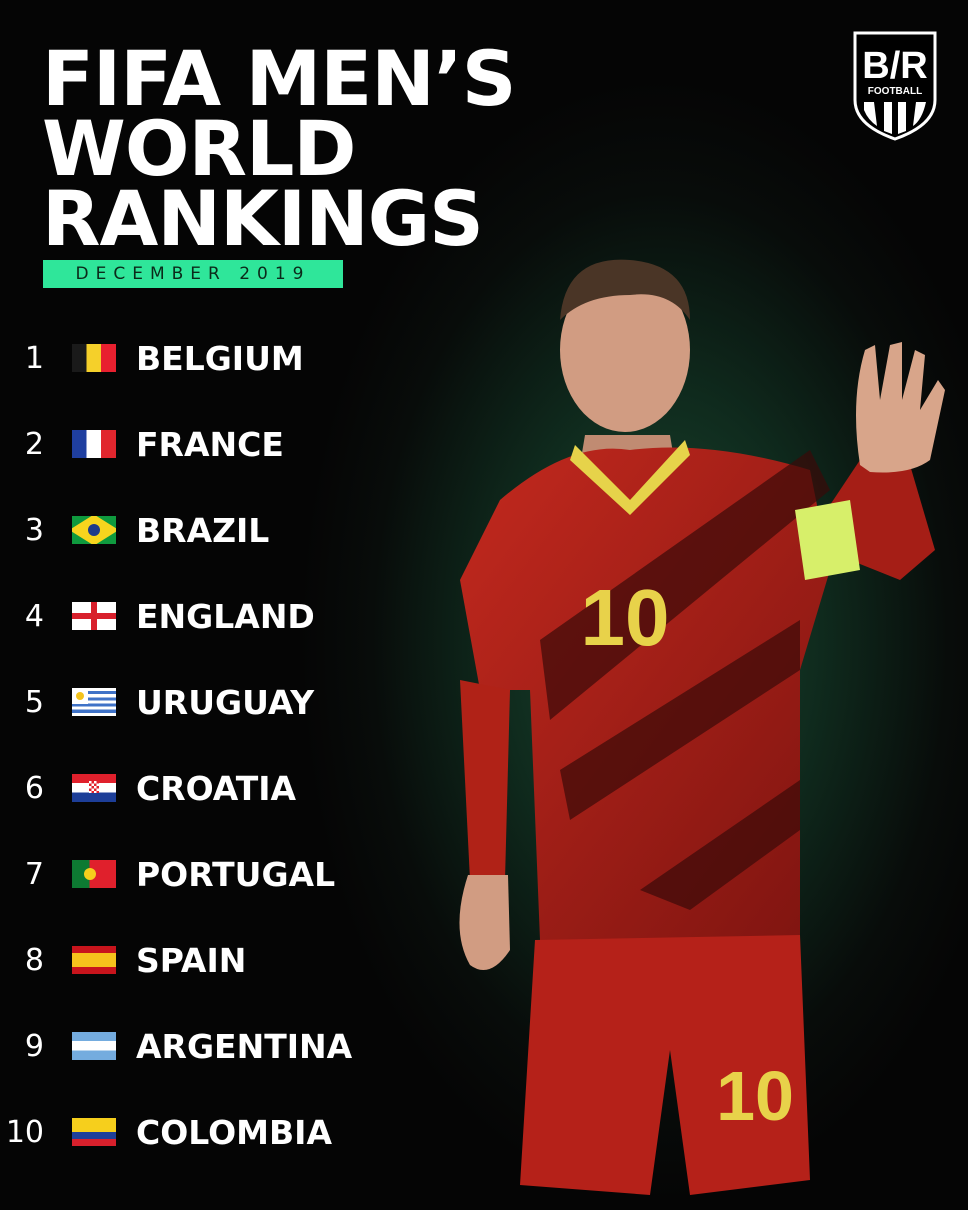  I want to click on argentina-flag-icon, so click(94, 1046).